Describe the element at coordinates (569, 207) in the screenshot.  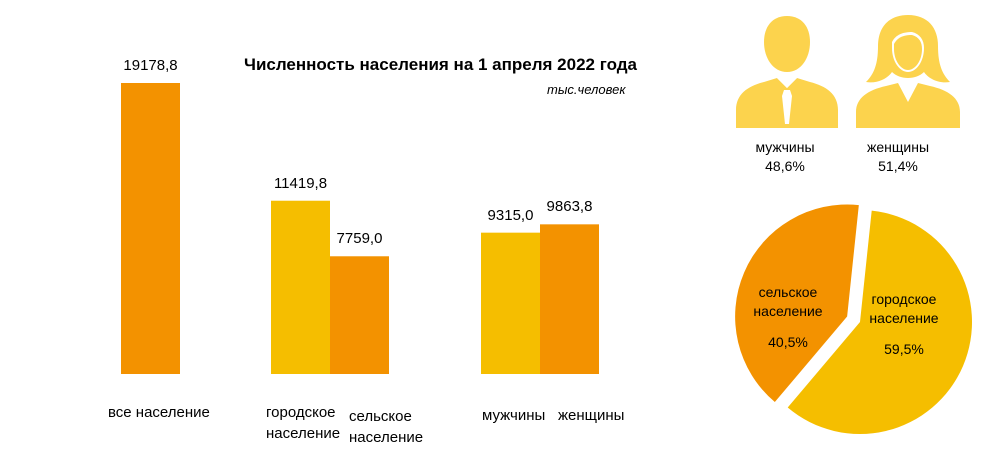
I see `bar-value-label-4: 9863,8` at that location.